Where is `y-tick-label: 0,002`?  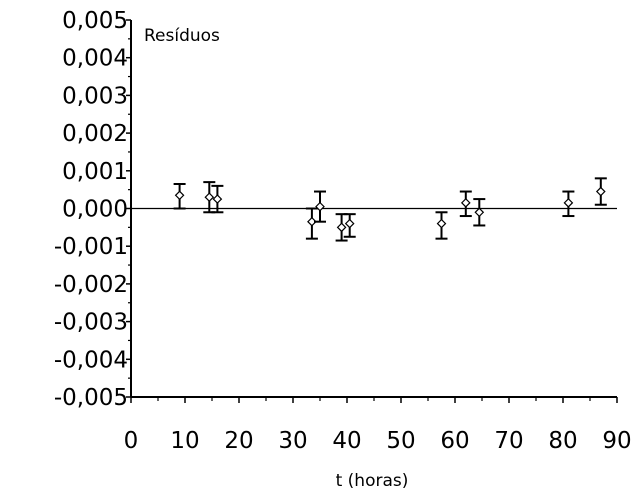 y-tick-label: 0,002 is located at coordinates (95, 134).